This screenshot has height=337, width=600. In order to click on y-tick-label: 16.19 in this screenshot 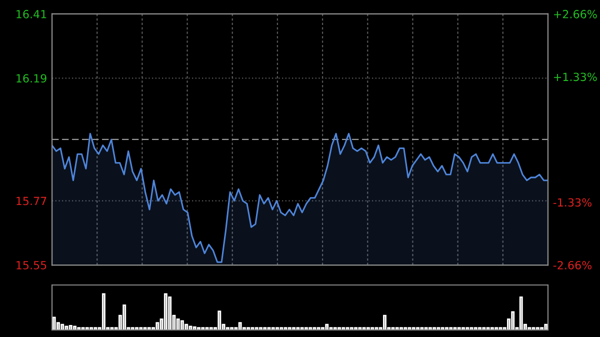, I will do `click(31, 78)`.